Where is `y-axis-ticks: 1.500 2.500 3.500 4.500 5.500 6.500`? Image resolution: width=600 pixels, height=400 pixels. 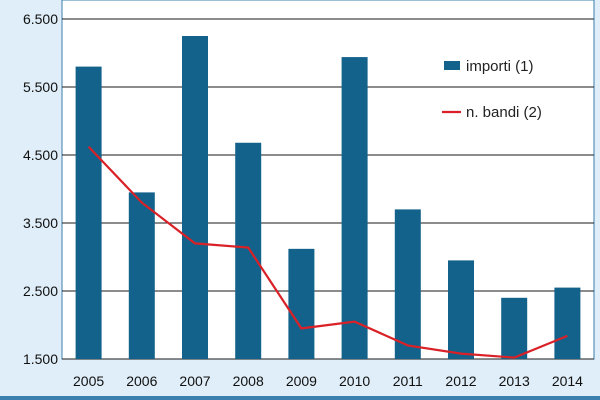
y-axis-ticks: 1.500 2.500 3.500 4.500 5.500 6.500 is located at coordinates (40, 189).